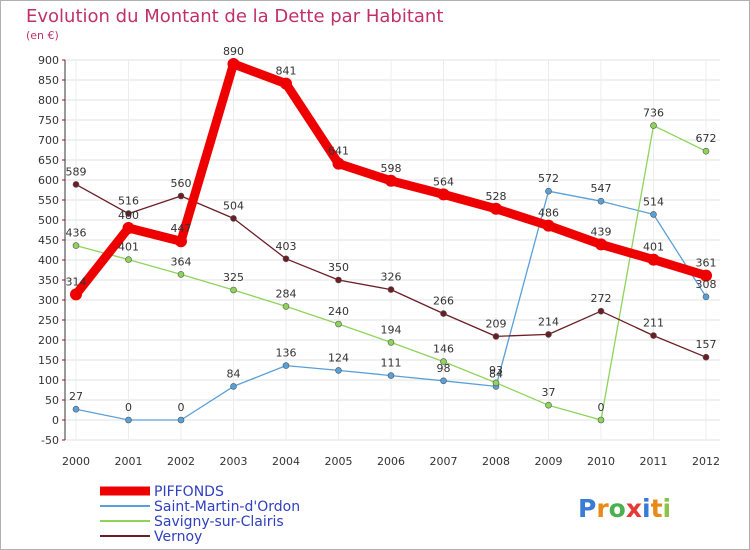 Image resolution: width=750 pixels, height=550 pixels. I want to click on y-tick-label: 850, so click(48, 80).